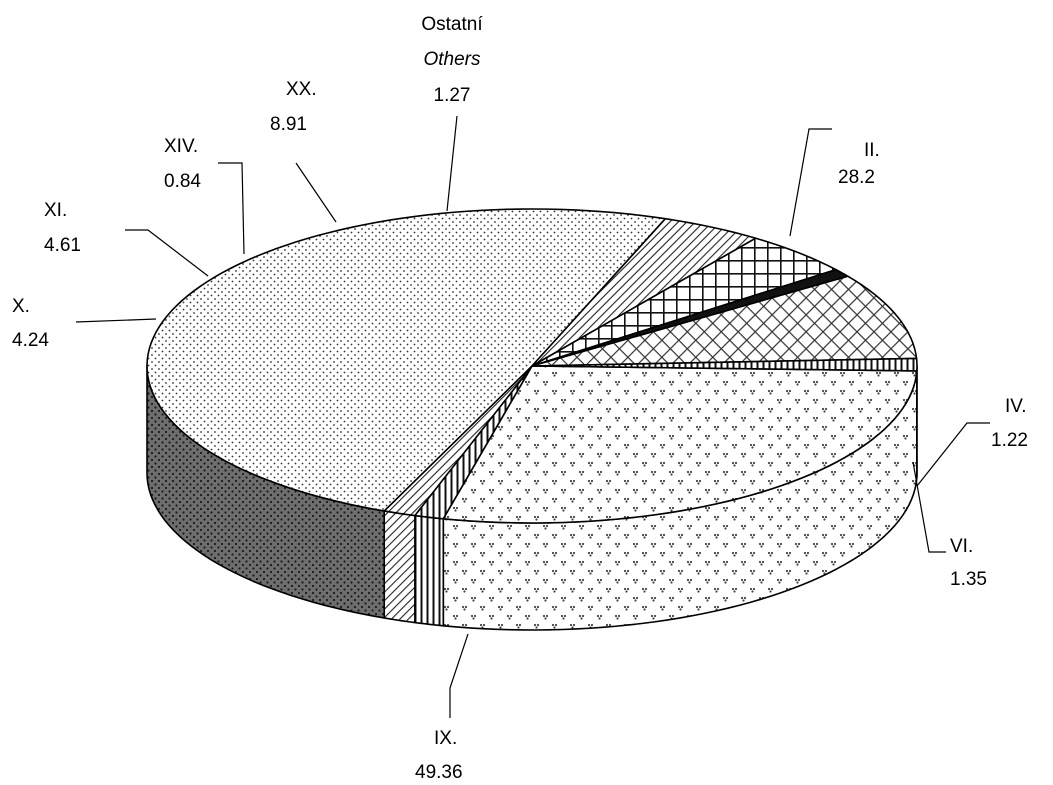 Image resolution: width=1053 pixels, height=785 pixels. Describe the element at coordinates (429, 570) in the screenshot. I see `pie-side-iv` at that location.